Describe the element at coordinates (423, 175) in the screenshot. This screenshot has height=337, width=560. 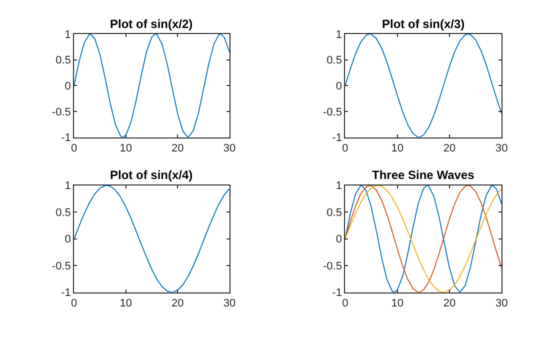
I see `chart-title: Three Sine Waves` at that location.